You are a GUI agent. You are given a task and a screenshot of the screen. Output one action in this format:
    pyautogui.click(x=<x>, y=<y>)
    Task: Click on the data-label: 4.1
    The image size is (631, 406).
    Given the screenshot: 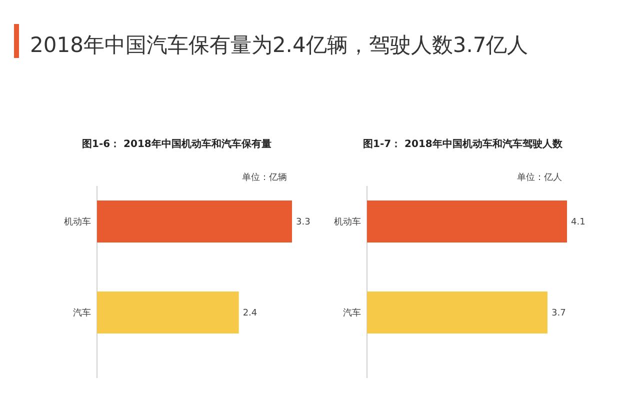 What is the action you would take?
    pyautogui.click(x=578, y=223)
    